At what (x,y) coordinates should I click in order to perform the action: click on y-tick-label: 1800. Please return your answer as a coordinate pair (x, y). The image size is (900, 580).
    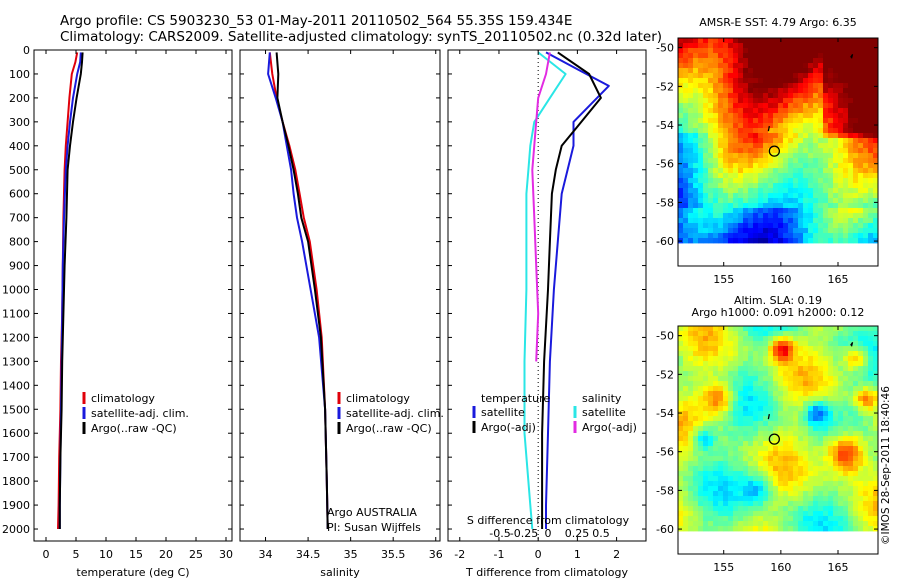
    Looking at the image, I should click on (16, 481).